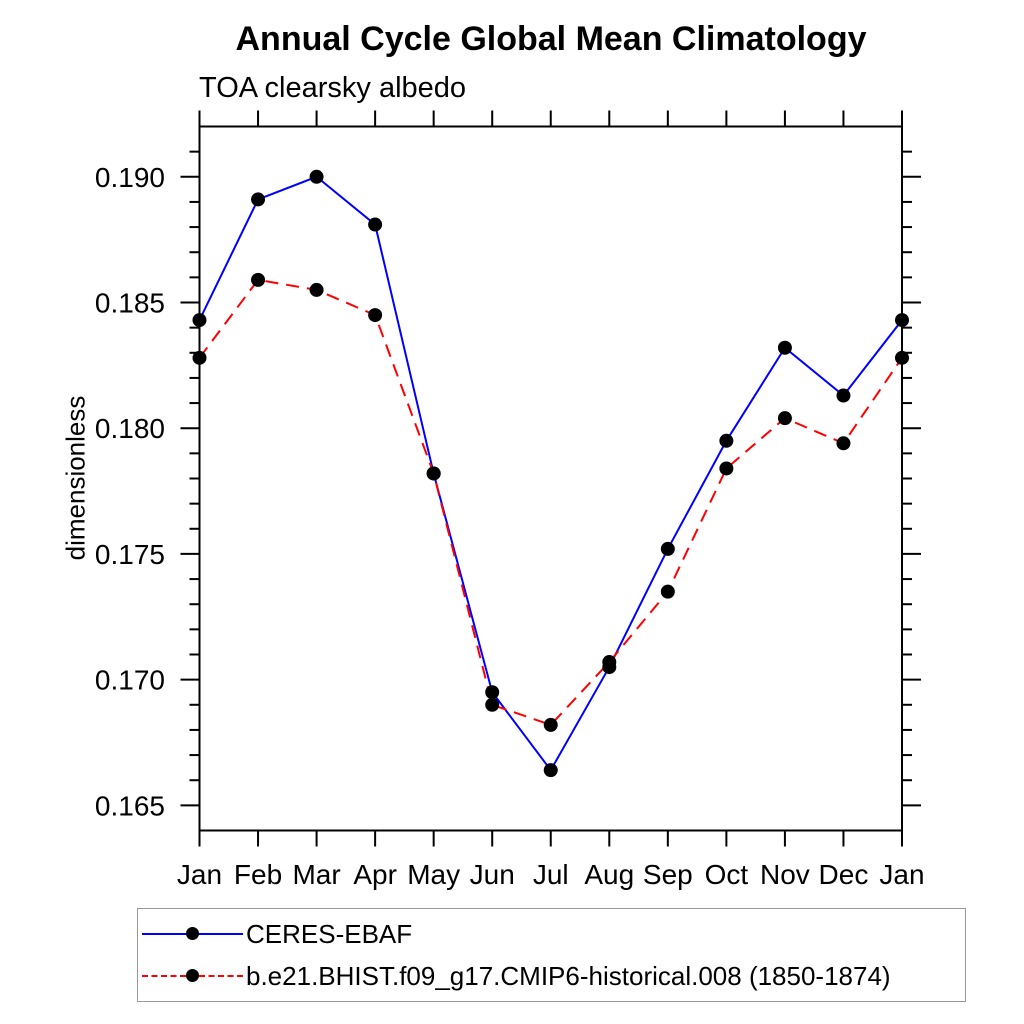  What do you see at coordinates (727, 874) in the screenshot?
I see `svg-text: Oct` at bounding box center [727, 874].